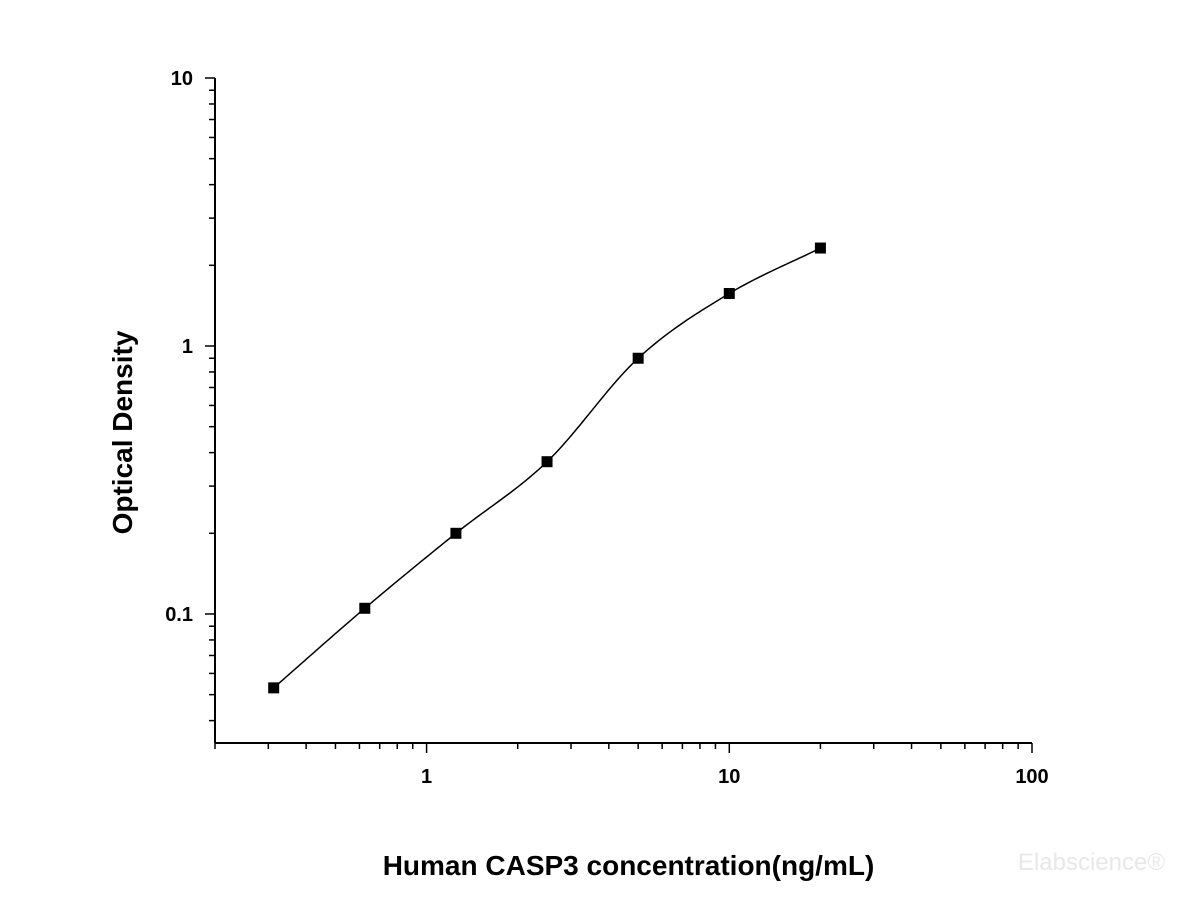 The width and height of the screenshot is (1200, 900). I want to click on x-tick-label: 10, so click(729, 777).